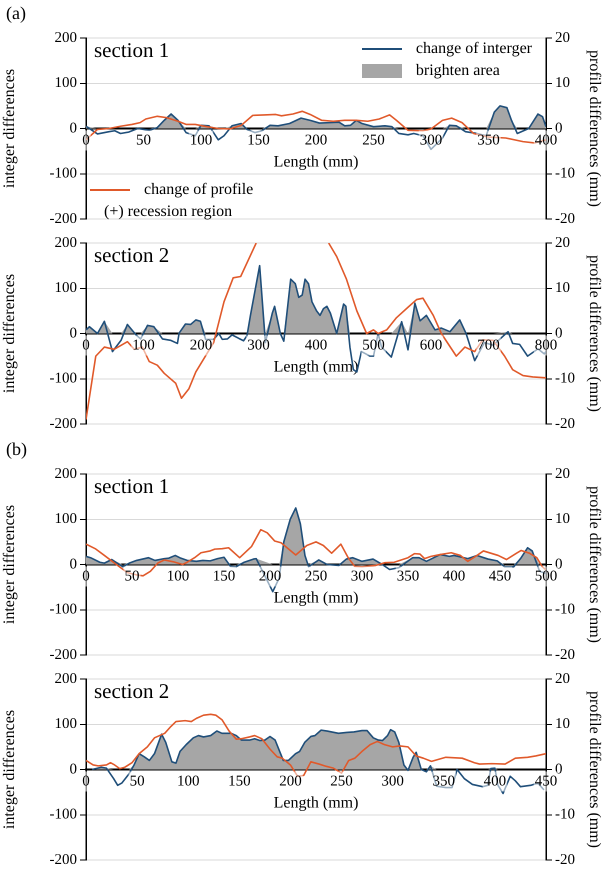 The width and height of the screenshot is (604, 891). Describe the element at coordinates (488, 345) in the screenshot. I see `x-tick-label: 700` at that location.